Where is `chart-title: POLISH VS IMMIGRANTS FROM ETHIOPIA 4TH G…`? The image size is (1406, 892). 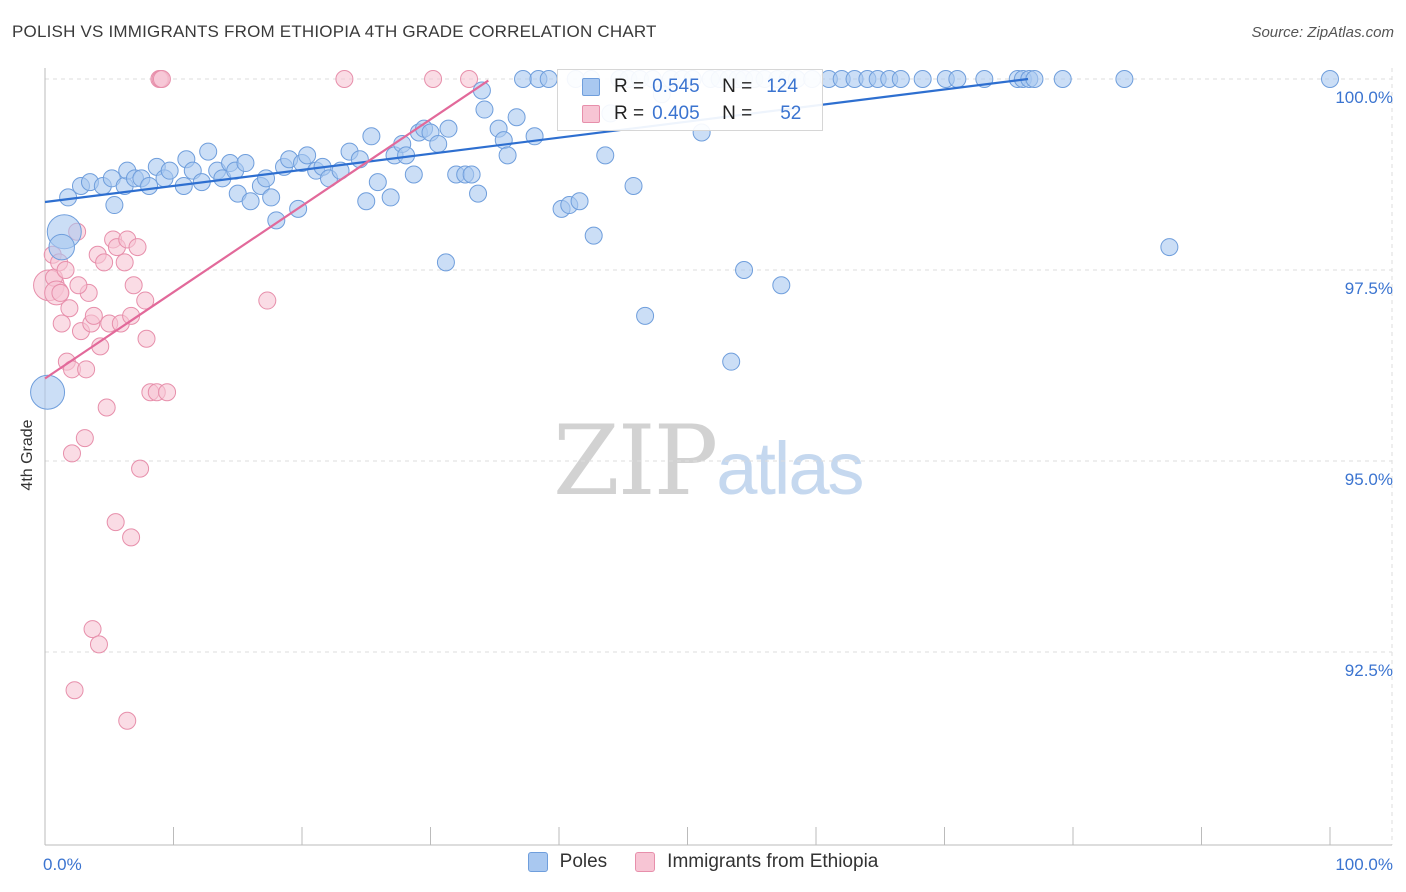
chart-title: POLISH VS IMMIGRANTS FROM ETHIOPIA 4TH G… is located at coordinates (334, 31).